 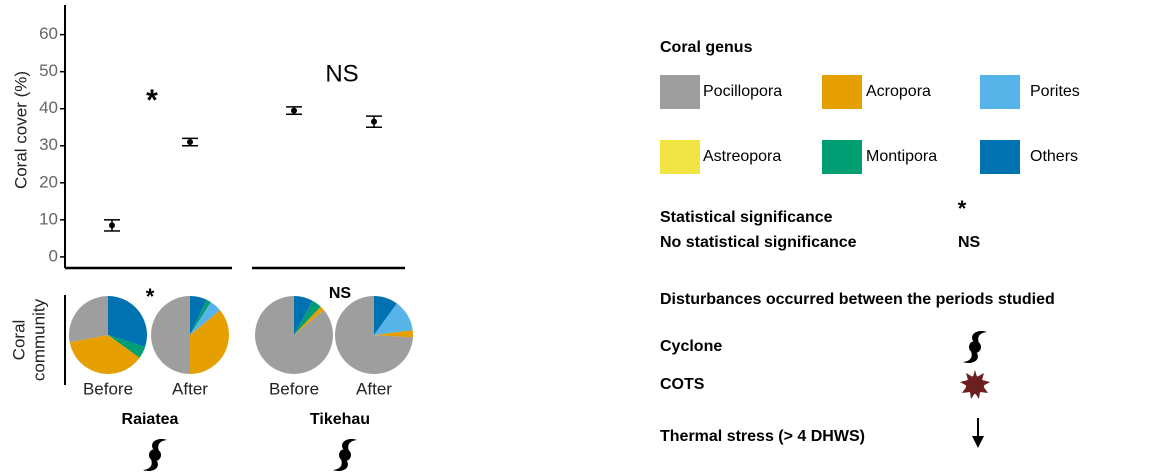 What do you see at coordinates (901, 156) in the screenshot?
I see `legend-label: Montipora` at bounding box center [901, 156].